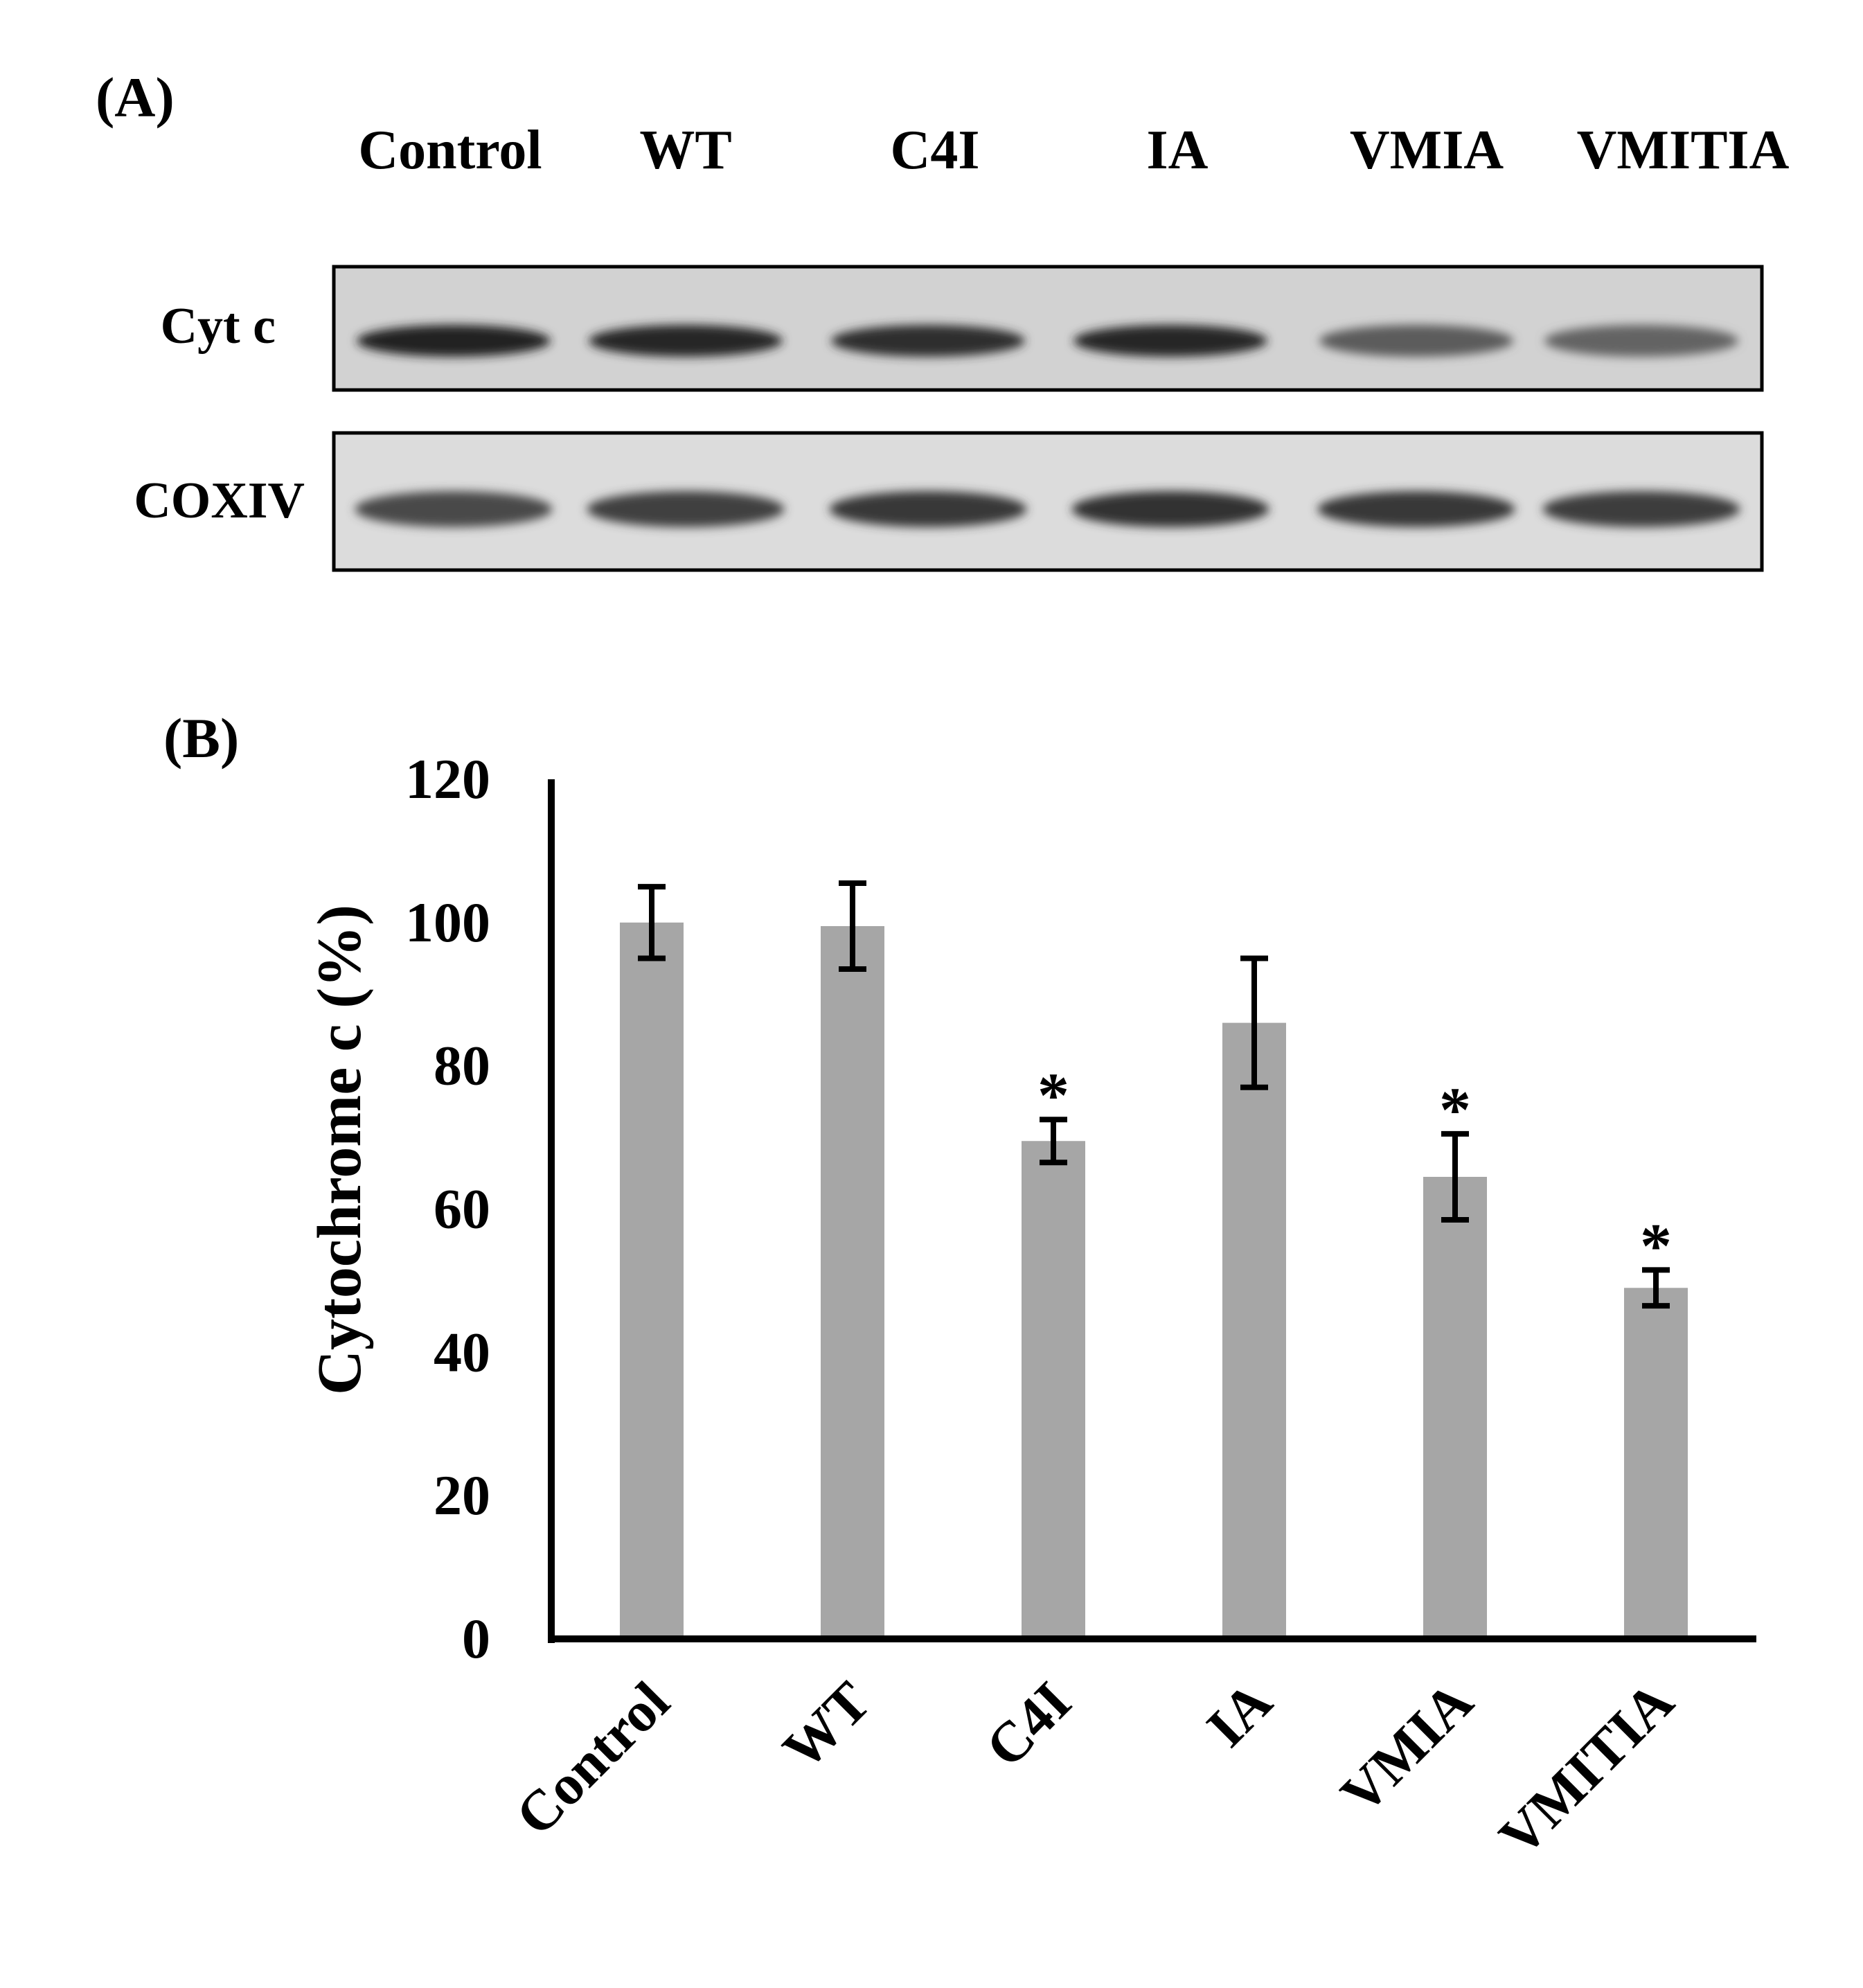 The image size is (1863, 1988). I want to click on error-bar-control, so click(652, 922).